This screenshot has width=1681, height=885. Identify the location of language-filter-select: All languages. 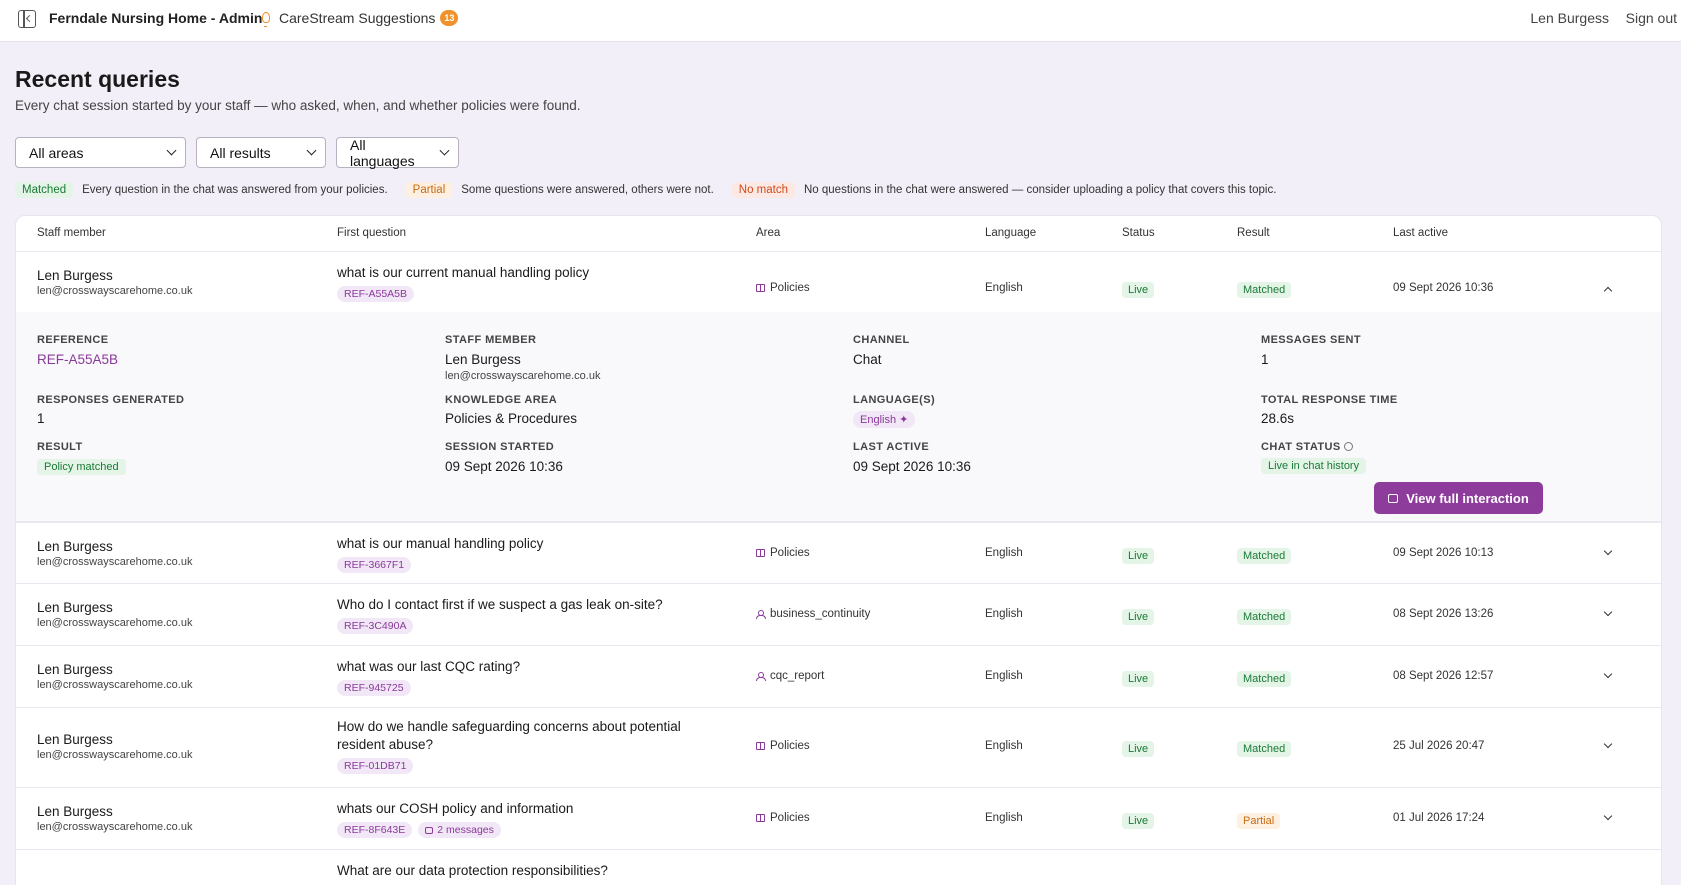
(397, 152).